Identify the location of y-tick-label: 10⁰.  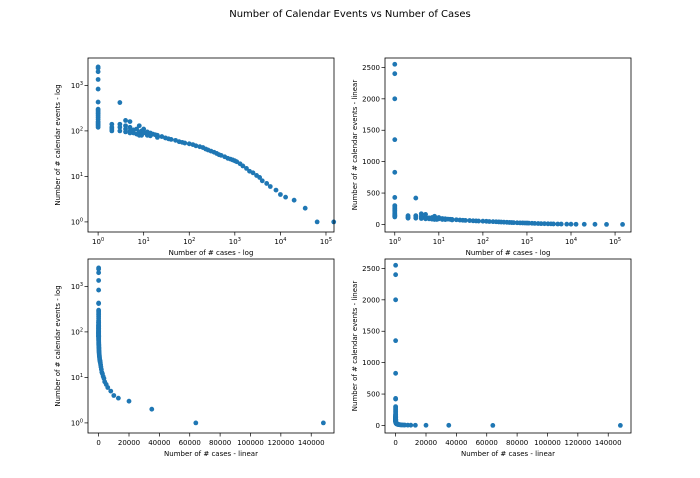
(77, 221).